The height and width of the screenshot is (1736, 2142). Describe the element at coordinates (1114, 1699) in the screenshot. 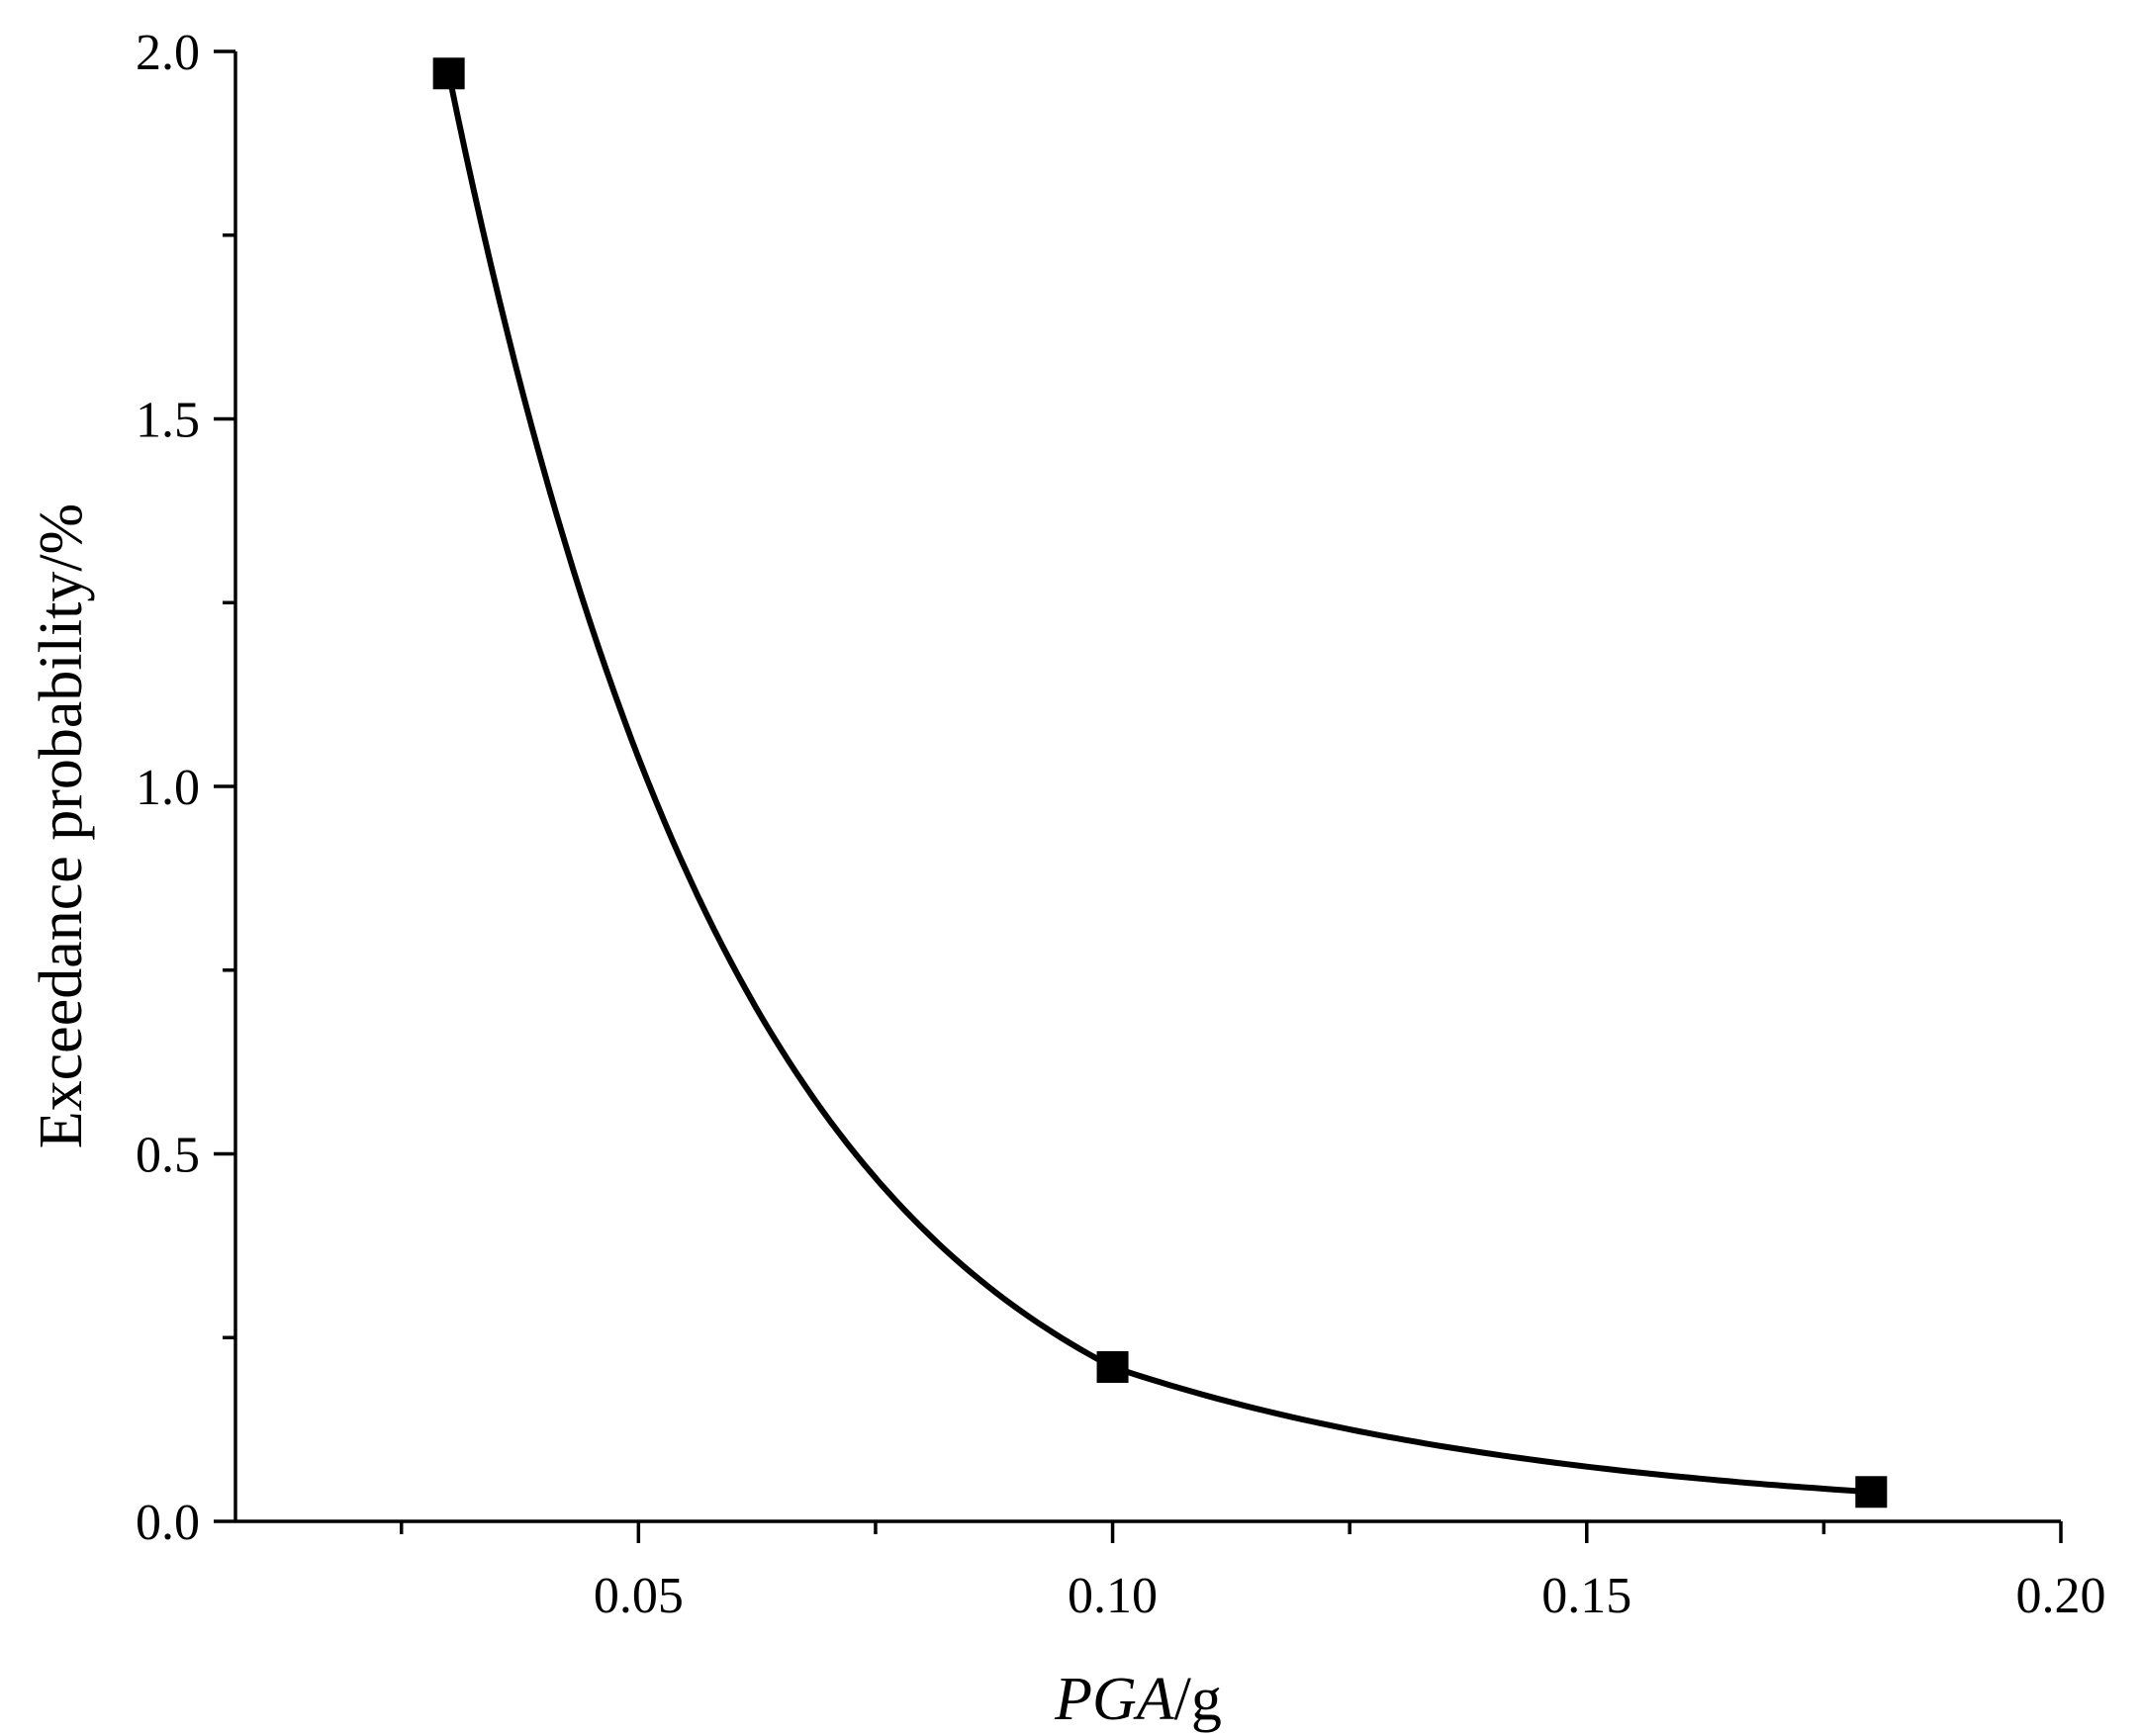

I see `x-axis-title-variable: PGA` at that location.